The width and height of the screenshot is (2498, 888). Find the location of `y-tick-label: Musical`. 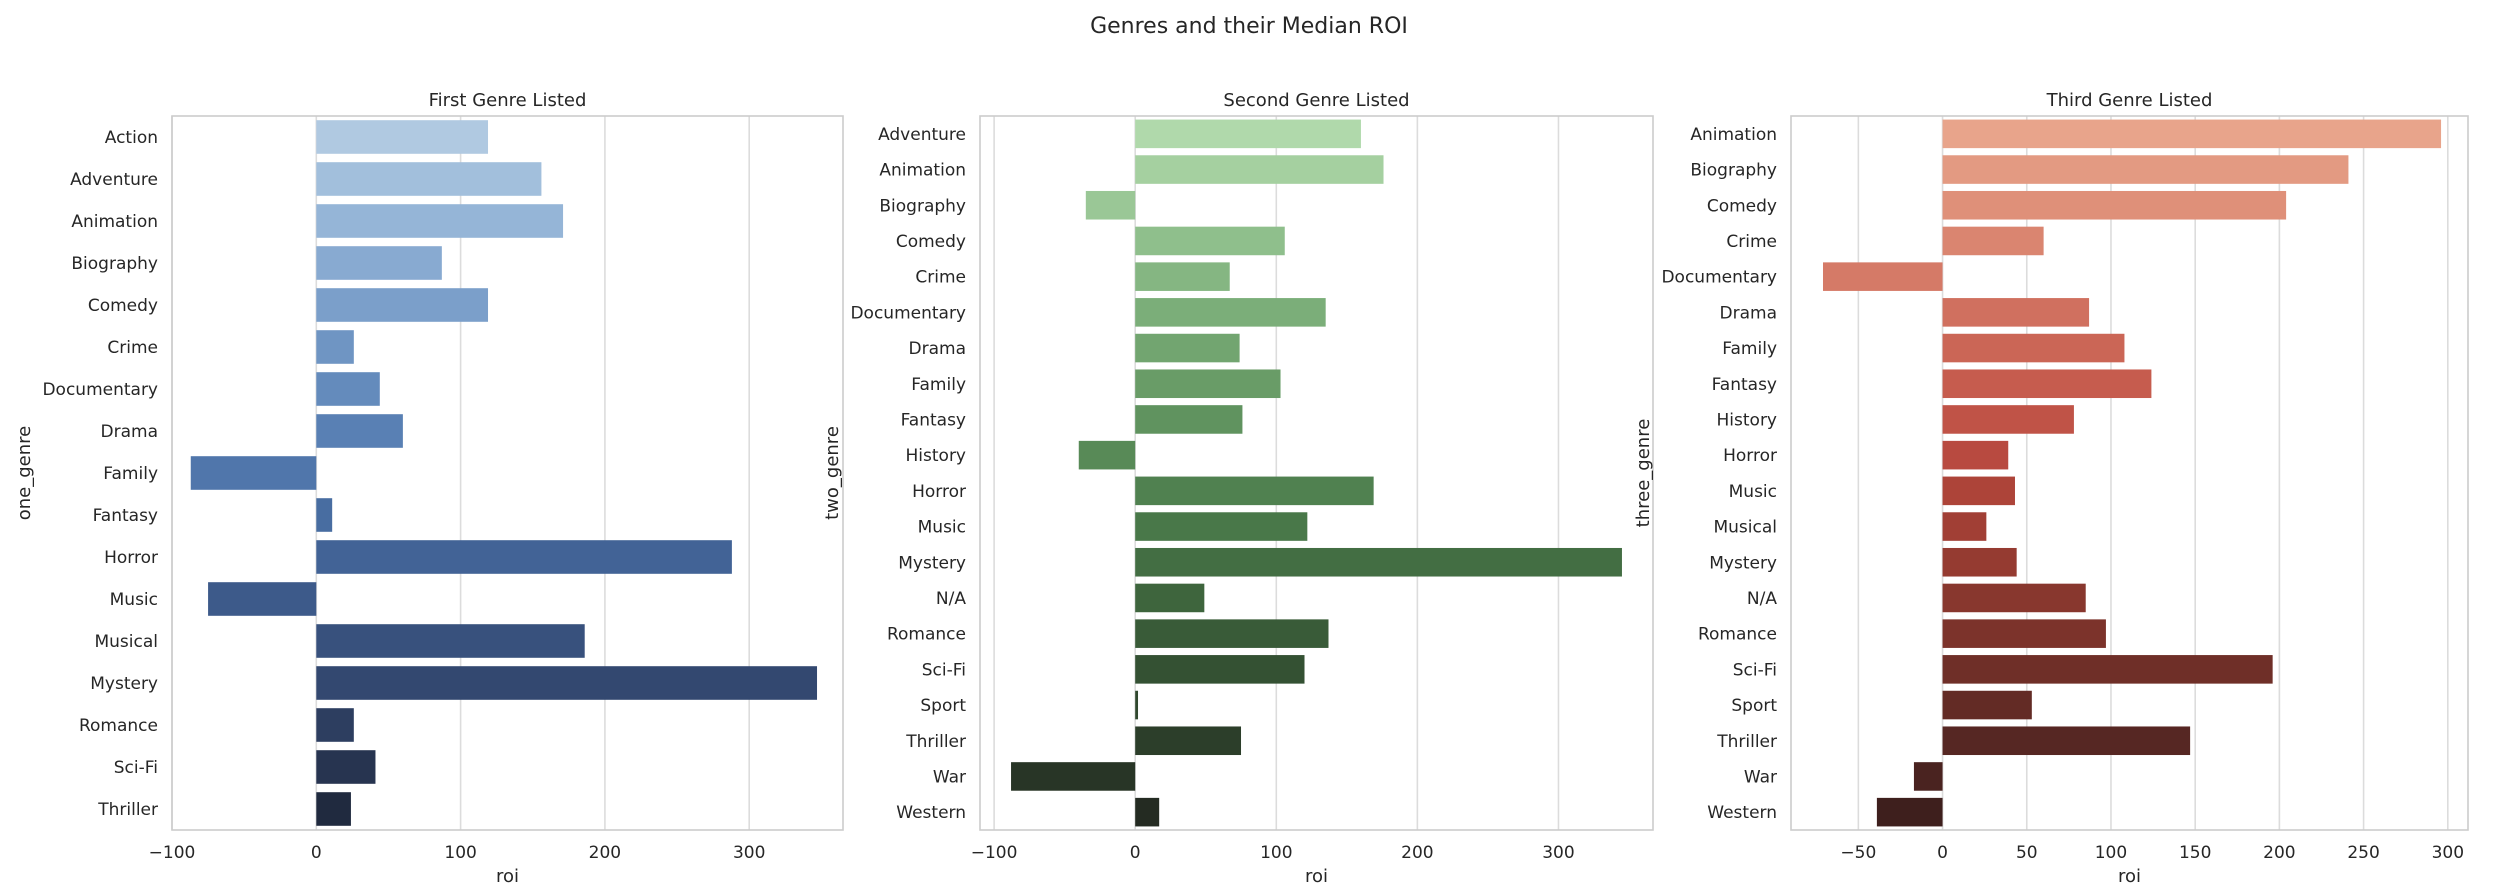

y-tick-label: Musical is located at coordinates (1745, 528).